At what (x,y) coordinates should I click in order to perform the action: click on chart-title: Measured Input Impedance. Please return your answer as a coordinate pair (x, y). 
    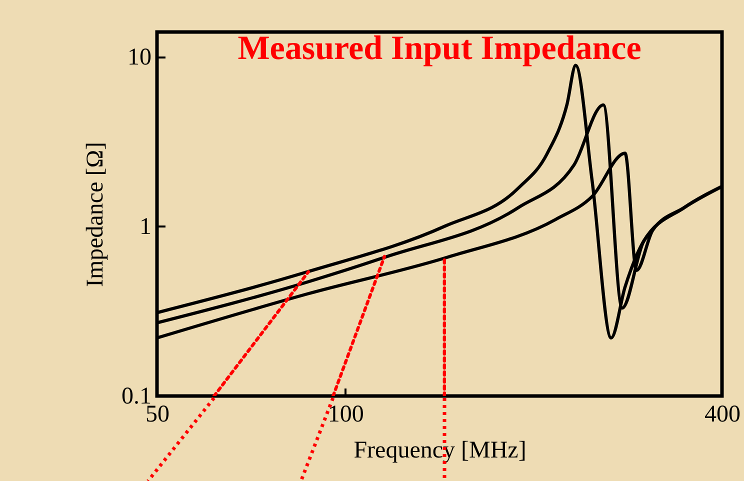
    Looking at the image, I should click on (440, 48).